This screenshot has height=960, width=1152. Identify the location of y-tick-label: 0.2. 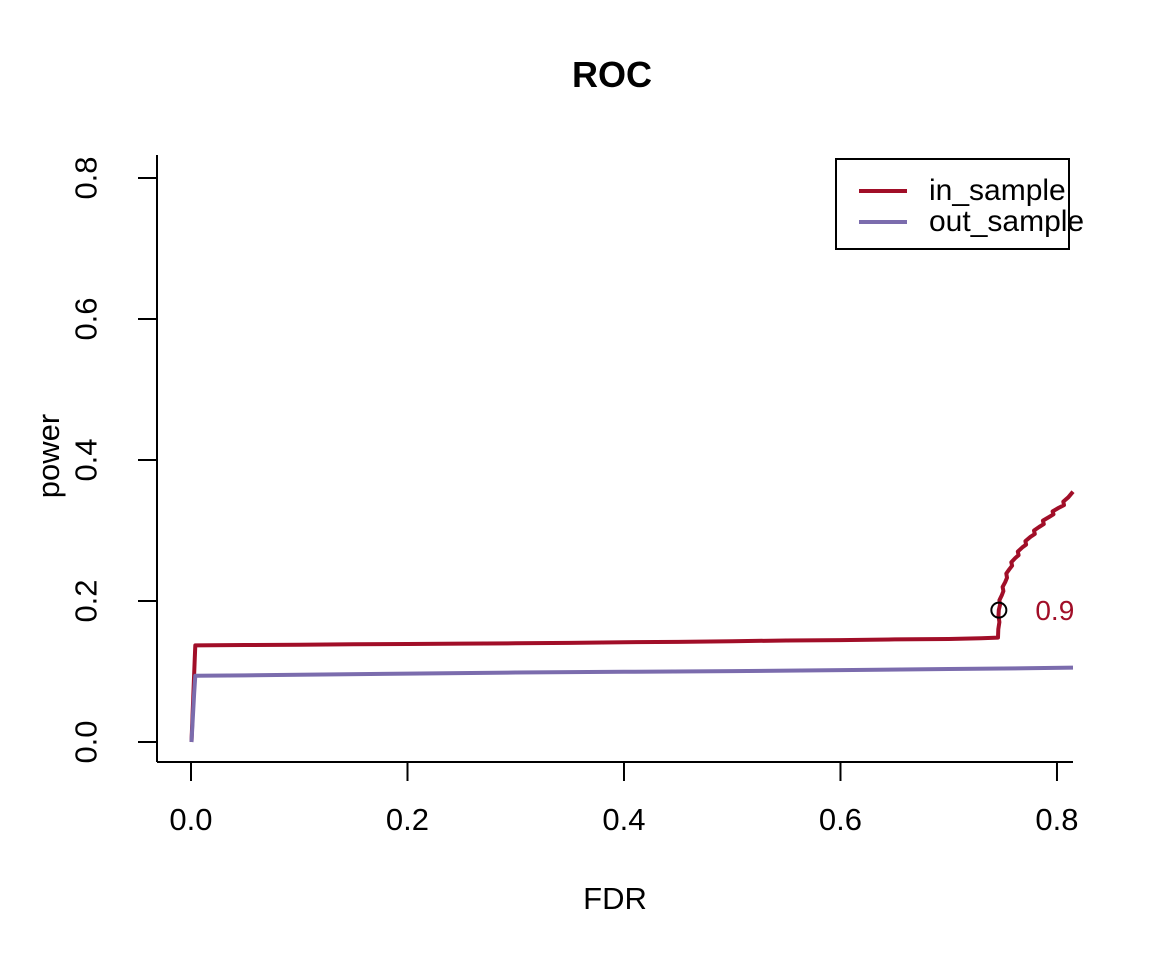
(86, 601).